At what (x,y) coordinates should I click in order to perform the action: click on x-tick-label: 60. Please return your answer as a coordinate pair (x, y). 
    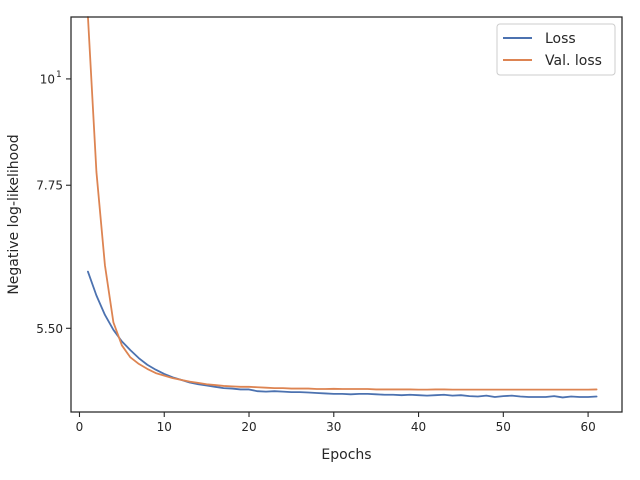
    Looking at the image, I should click on (587, 427).